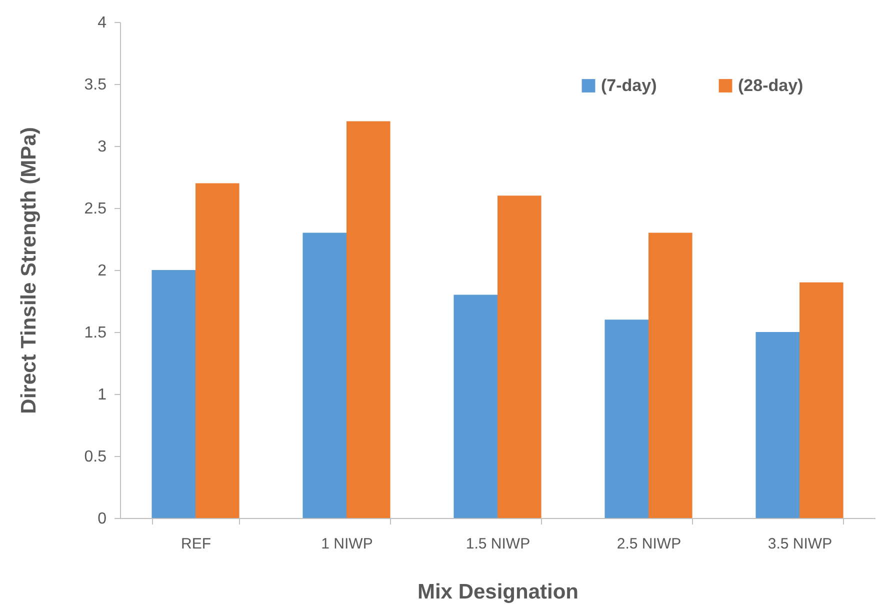 This screenshot has width=879, height=609. What do you see at coordinates (649, 544) in the screenshot?
I see `x-tick-label: 2.5 NIWP` at bounding box center [649, 544].